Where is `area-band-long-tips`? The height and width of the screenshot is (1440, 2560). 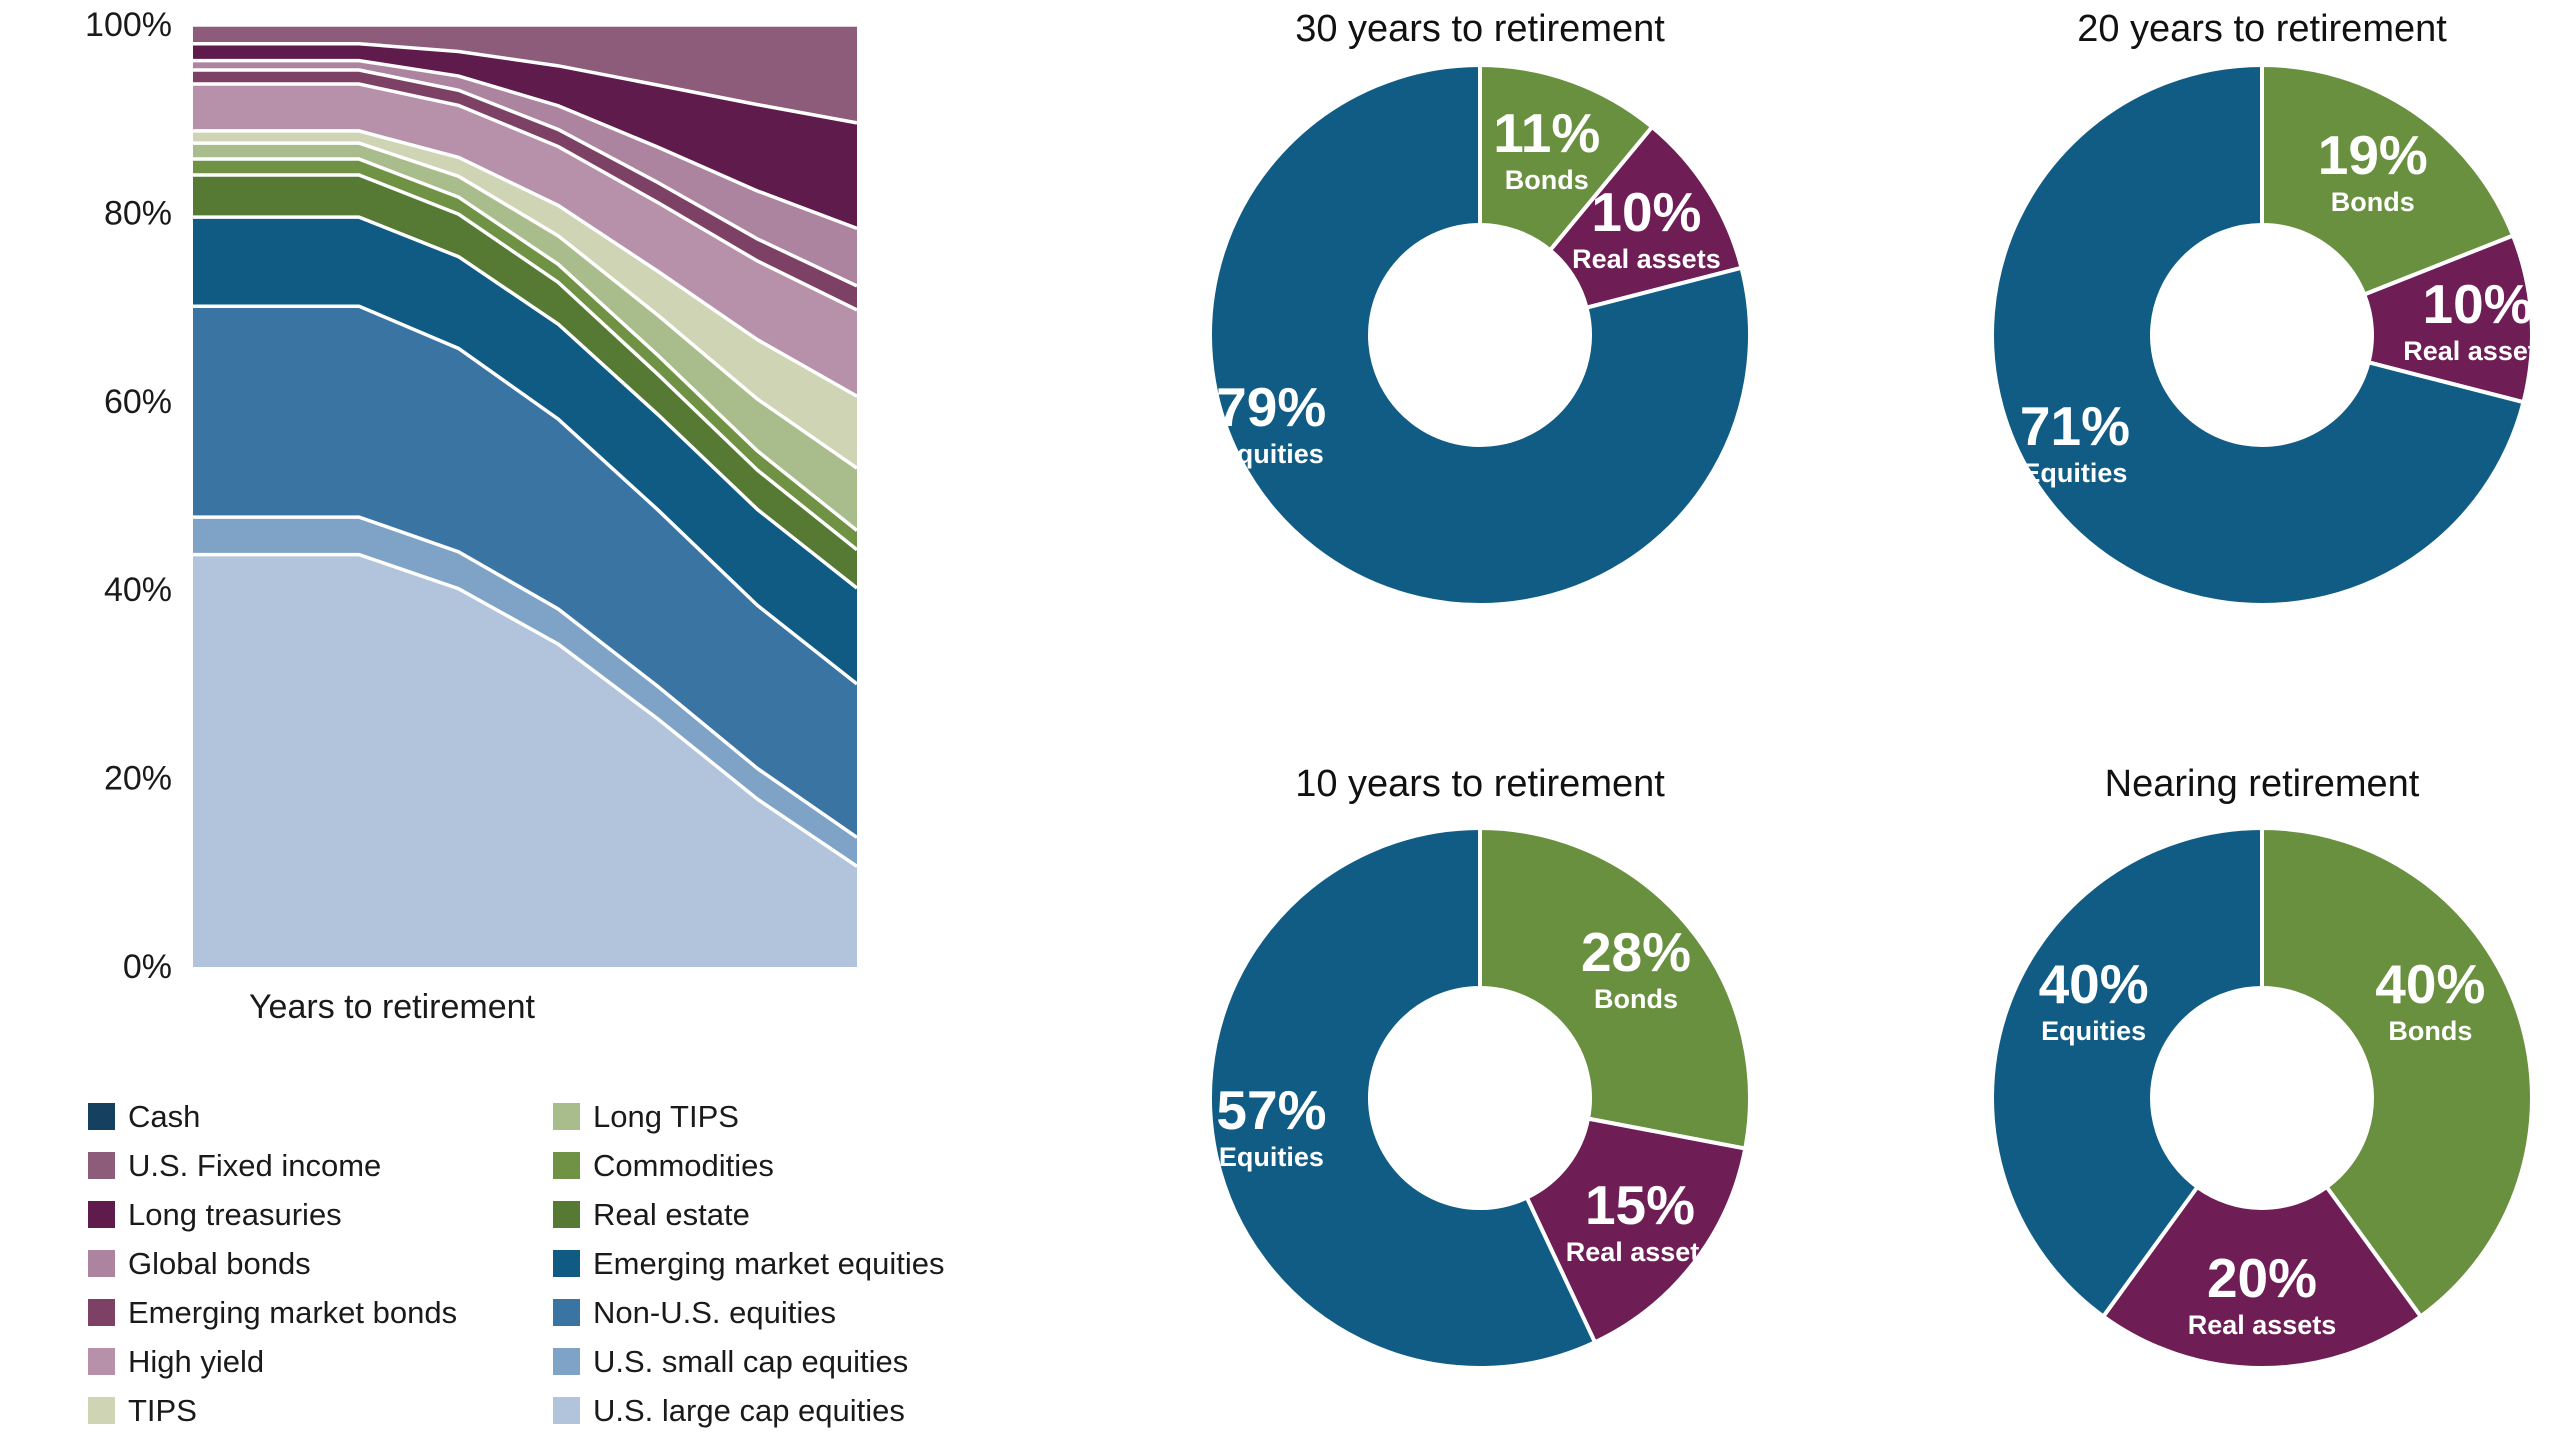
area-band-long-tips is located at coordinates (525, 337).